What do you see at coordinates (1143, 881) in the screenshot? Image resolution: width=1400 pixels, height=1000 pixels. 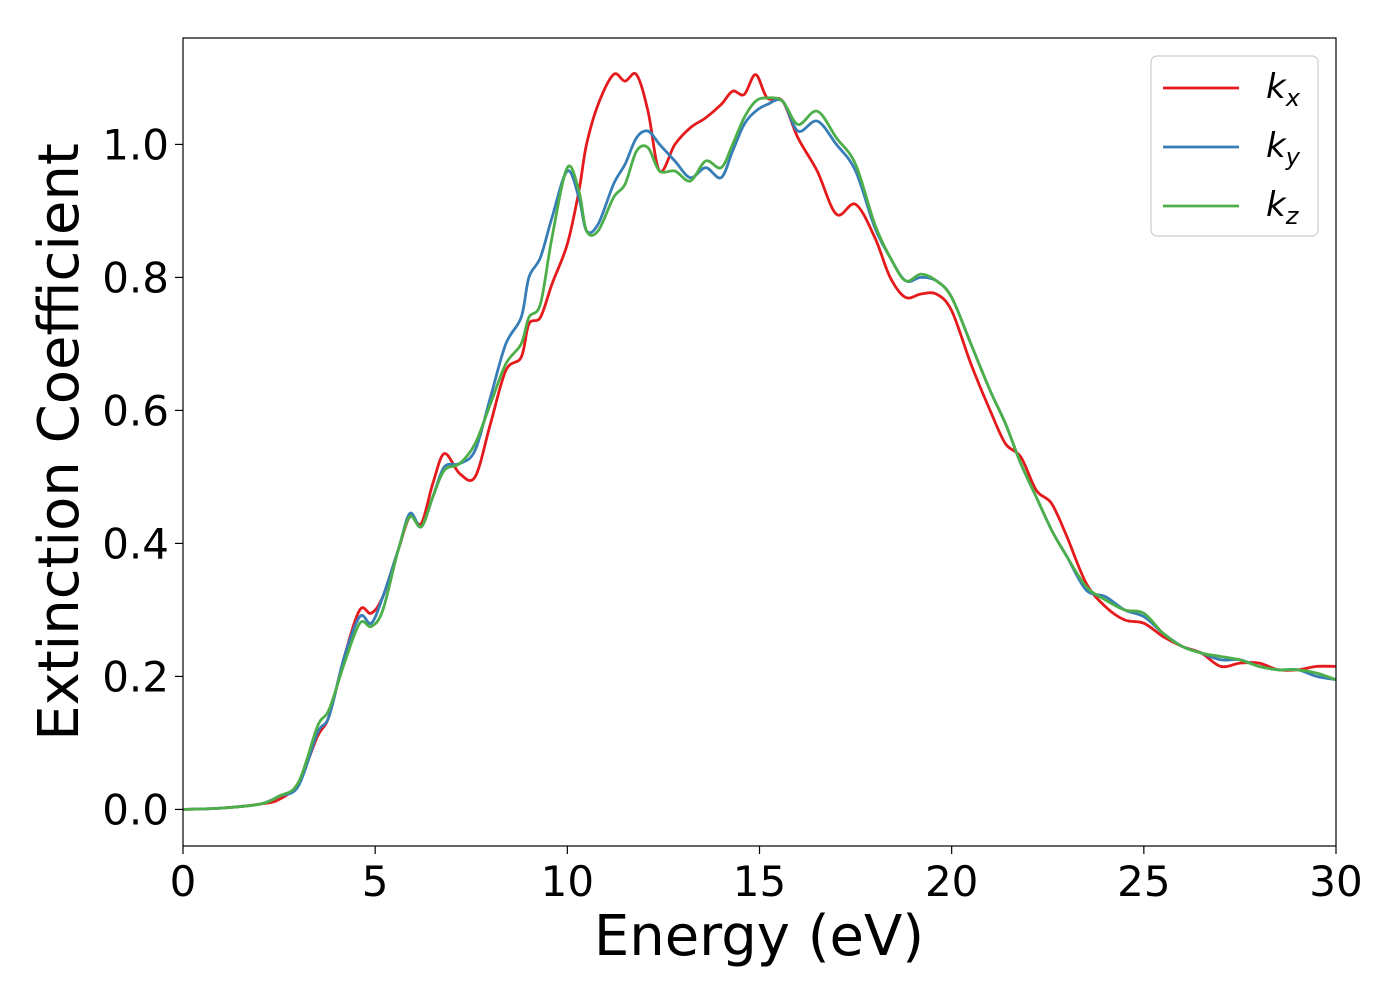 I see `x-tick-label: 25` at bounding box center [1143, 881].